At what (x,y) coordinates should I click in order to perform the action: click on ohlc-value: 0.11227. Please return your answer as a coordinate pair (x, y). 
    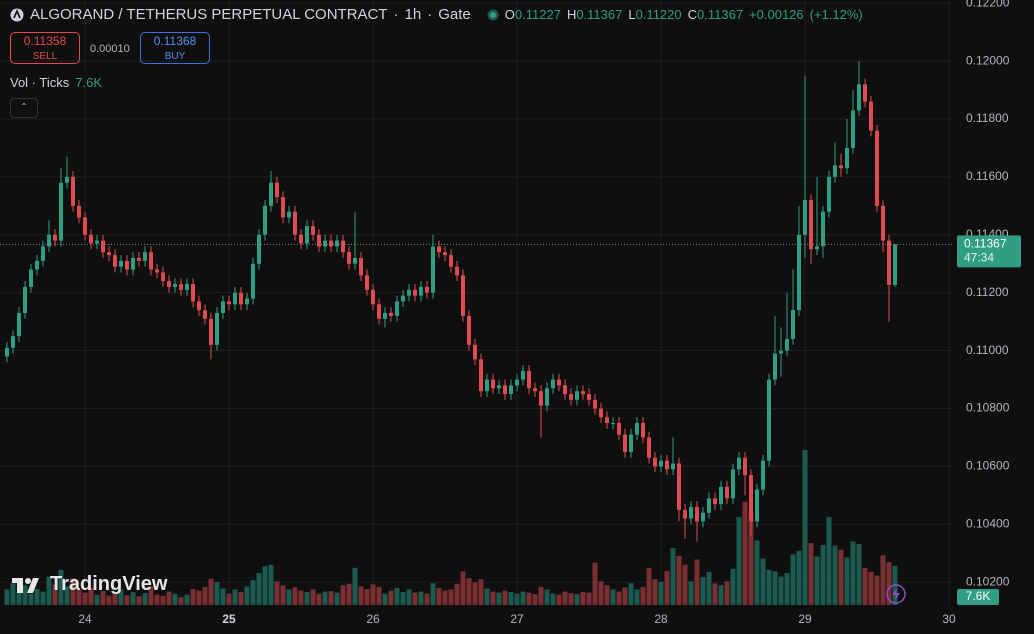
    Looking at the image, I should click on (537, 14).